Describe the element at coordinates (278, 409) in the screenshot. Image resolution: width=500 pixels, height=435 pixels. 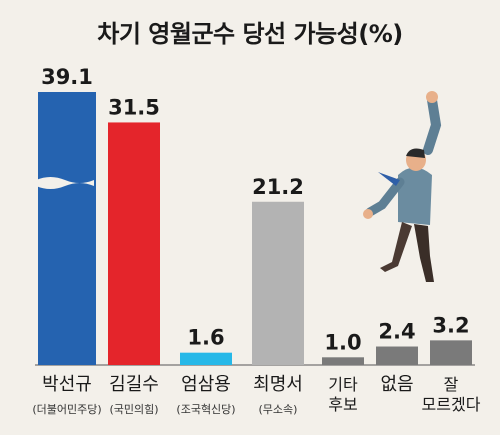
I see `party-label-3: (무소속)` at that location.